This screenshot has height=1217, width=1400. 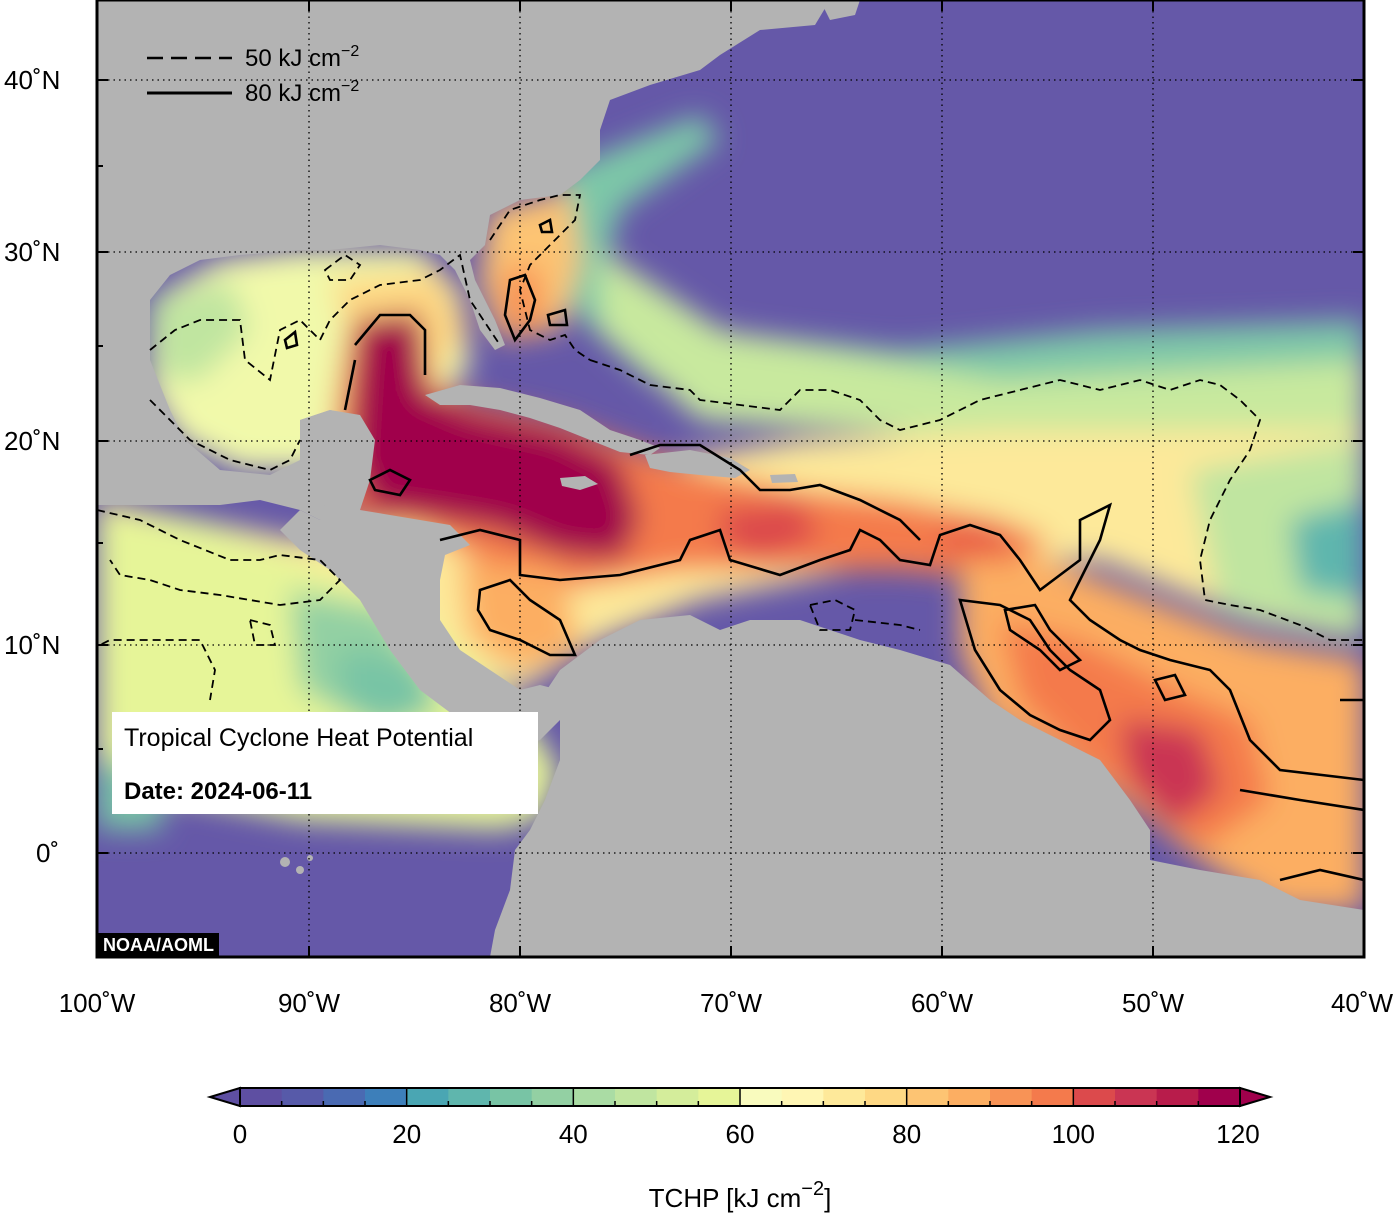 I want to click on colorbar-max-arrow, so click(x=1256, y=1097).